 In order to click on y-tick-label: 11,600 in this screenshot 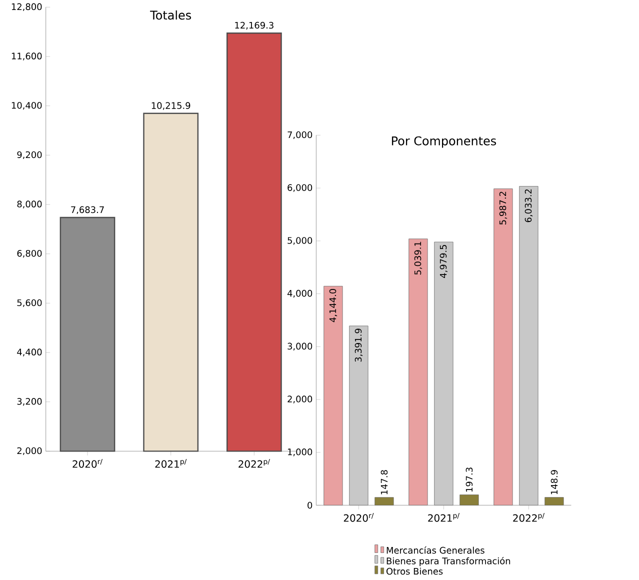, I will do `click(27, 56)`.